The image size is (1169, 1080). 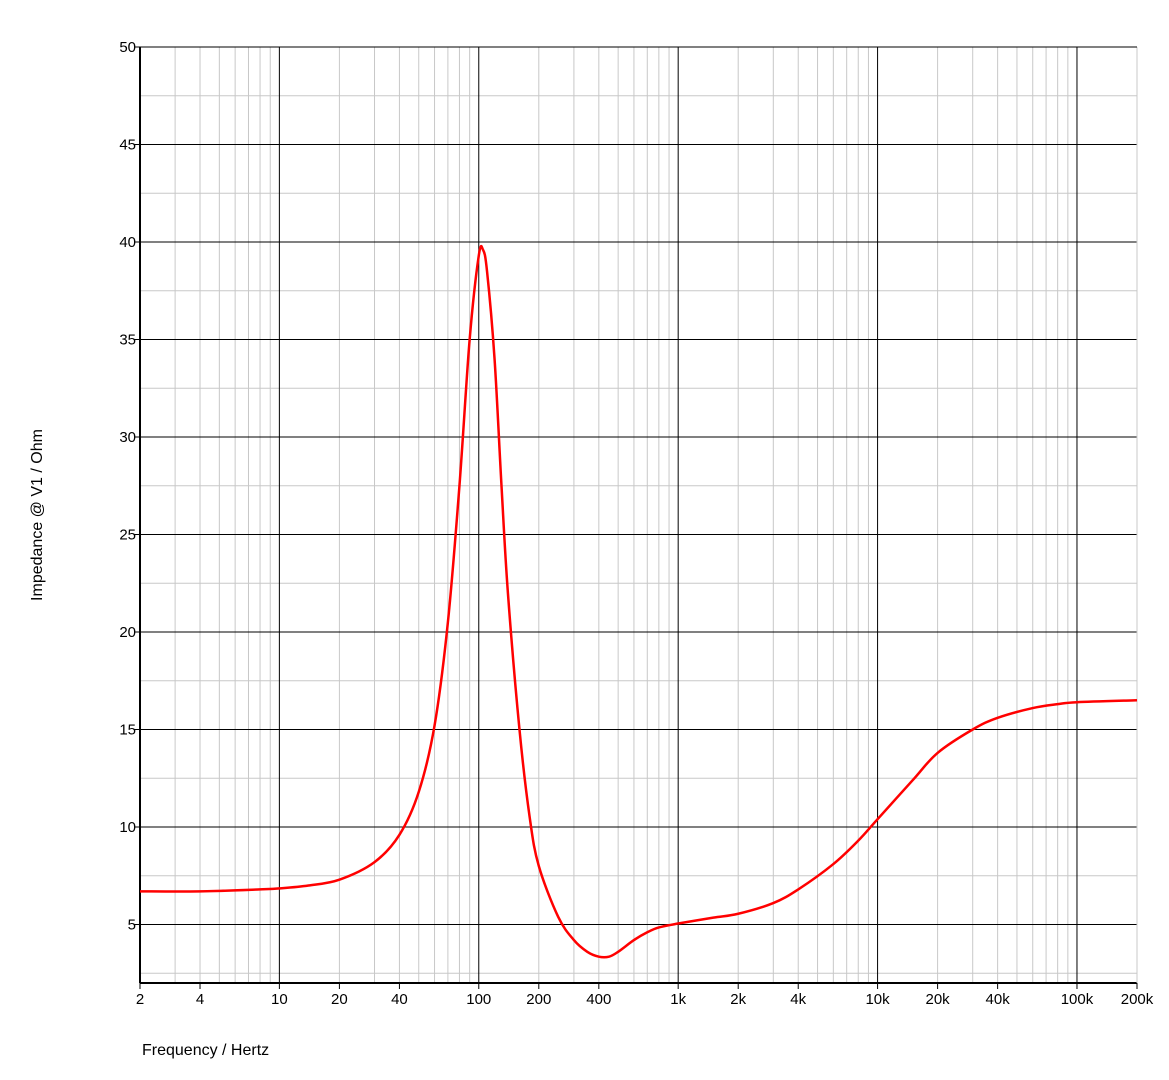 I want to click on y-tick-labels: 5 10 15 20 25 30 35 40 45 50, so click(x=129, y=486).